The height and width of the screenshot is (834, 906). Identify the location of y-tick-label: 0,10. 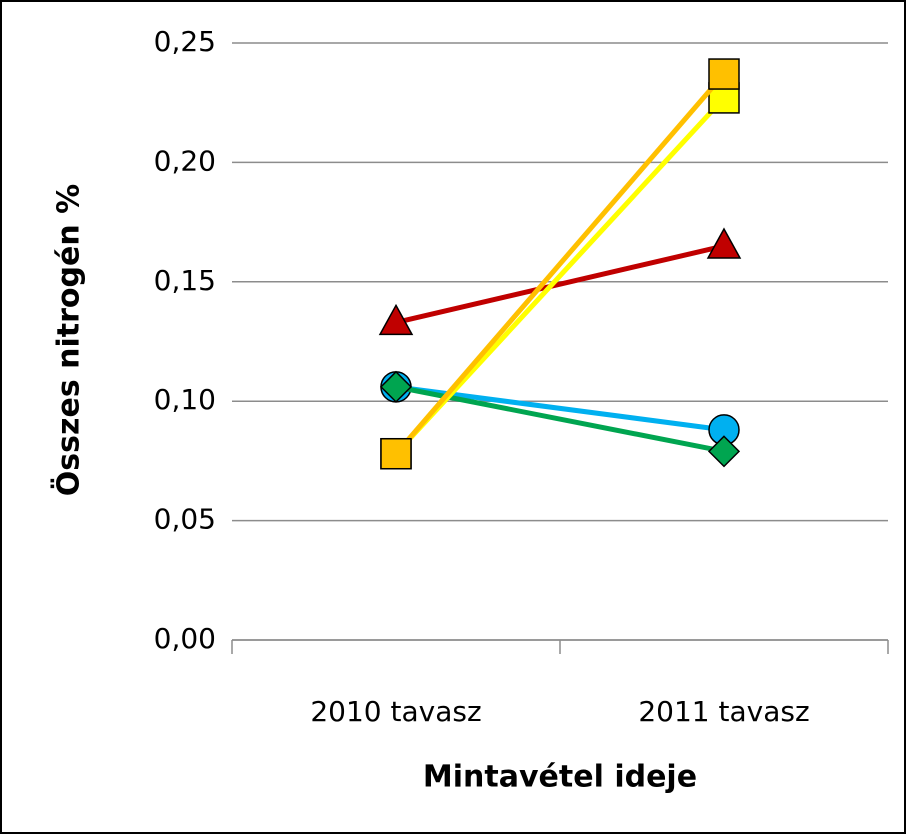
(185, 399).